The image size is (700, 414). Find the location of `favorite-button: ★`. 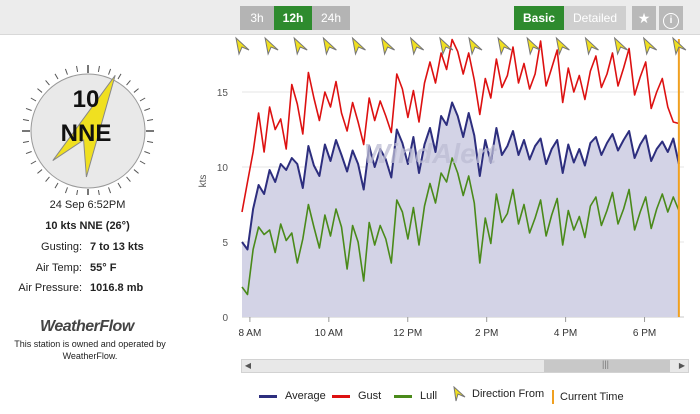

favorite-button: ★ is located at coordinates (644, 18).